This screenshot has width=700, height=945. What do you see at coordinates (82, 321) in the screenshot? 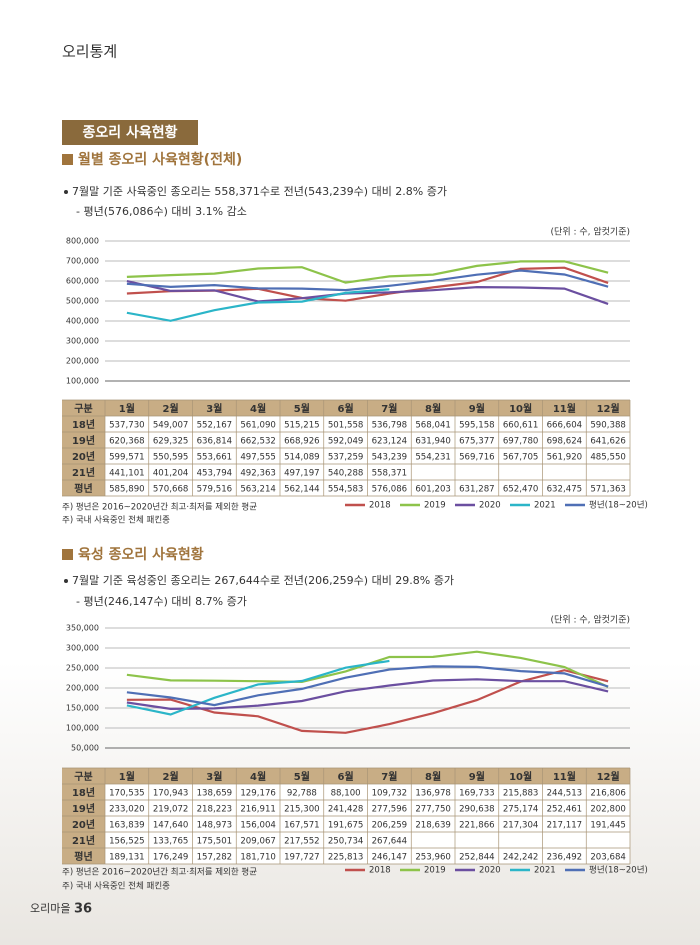
I see `y-tick-label: 400,000` at bounding box center [82, 321].